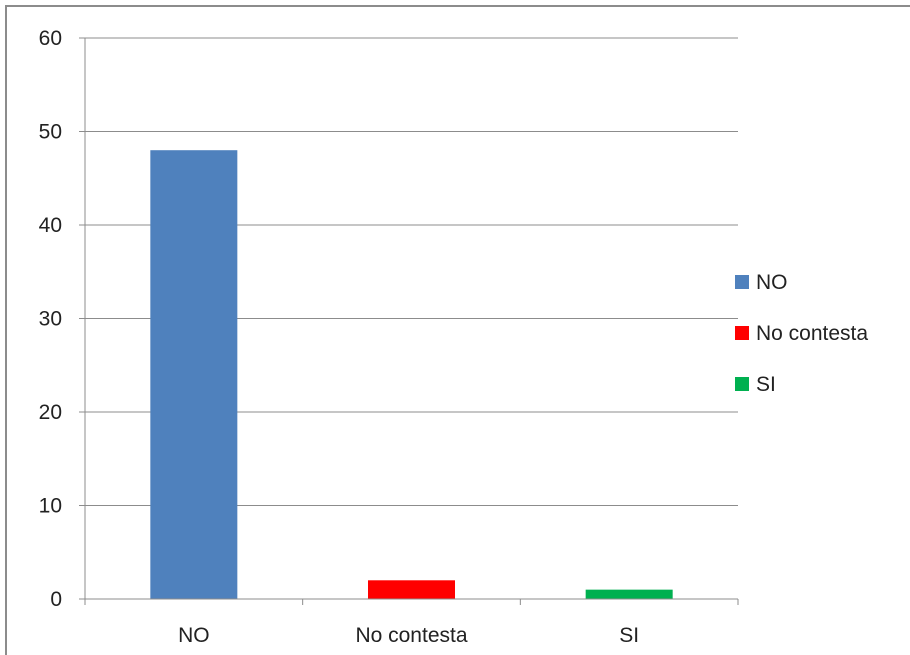  Describe the element at coordinates (194, 635) in the screenshot. I see `x-tick-label-no: NO` at that location.